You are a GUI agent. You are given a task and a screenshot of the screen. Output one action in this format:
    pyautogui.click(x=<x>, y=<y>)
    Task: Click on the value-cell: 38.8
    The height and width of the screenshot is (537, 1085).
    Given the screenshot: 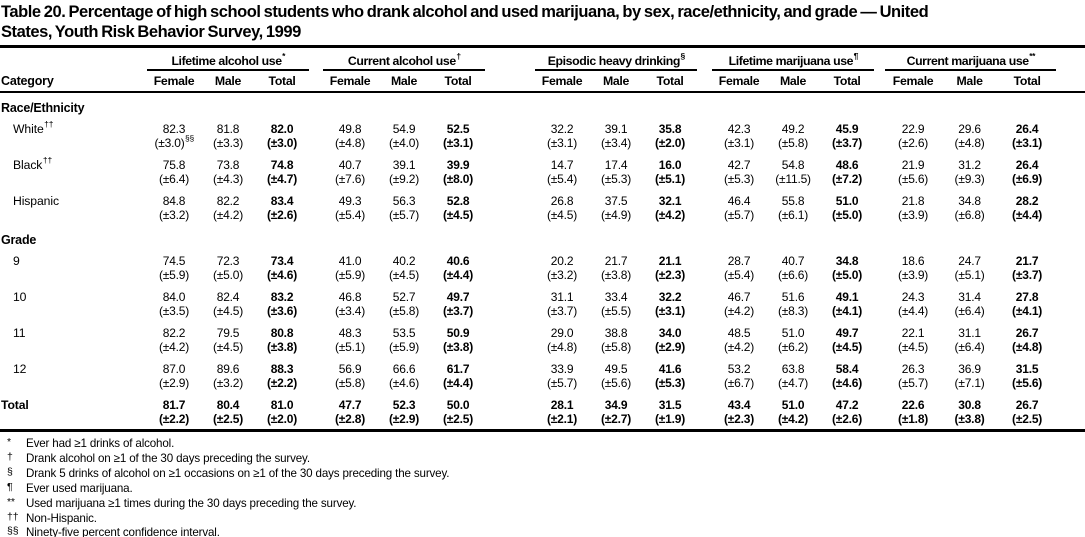 What is the action you would take?
    pyautogui.click(x=616, y=333)
    